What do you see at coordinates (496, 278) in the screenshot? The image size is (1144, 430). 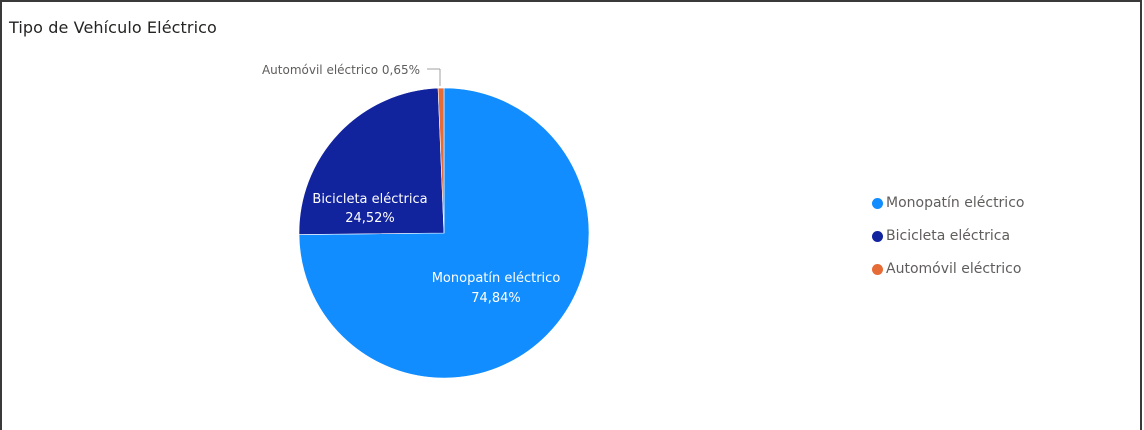 I see `slice-label-monopatin-category: Monopatín eléctrico` at bounding box center [496, 278].